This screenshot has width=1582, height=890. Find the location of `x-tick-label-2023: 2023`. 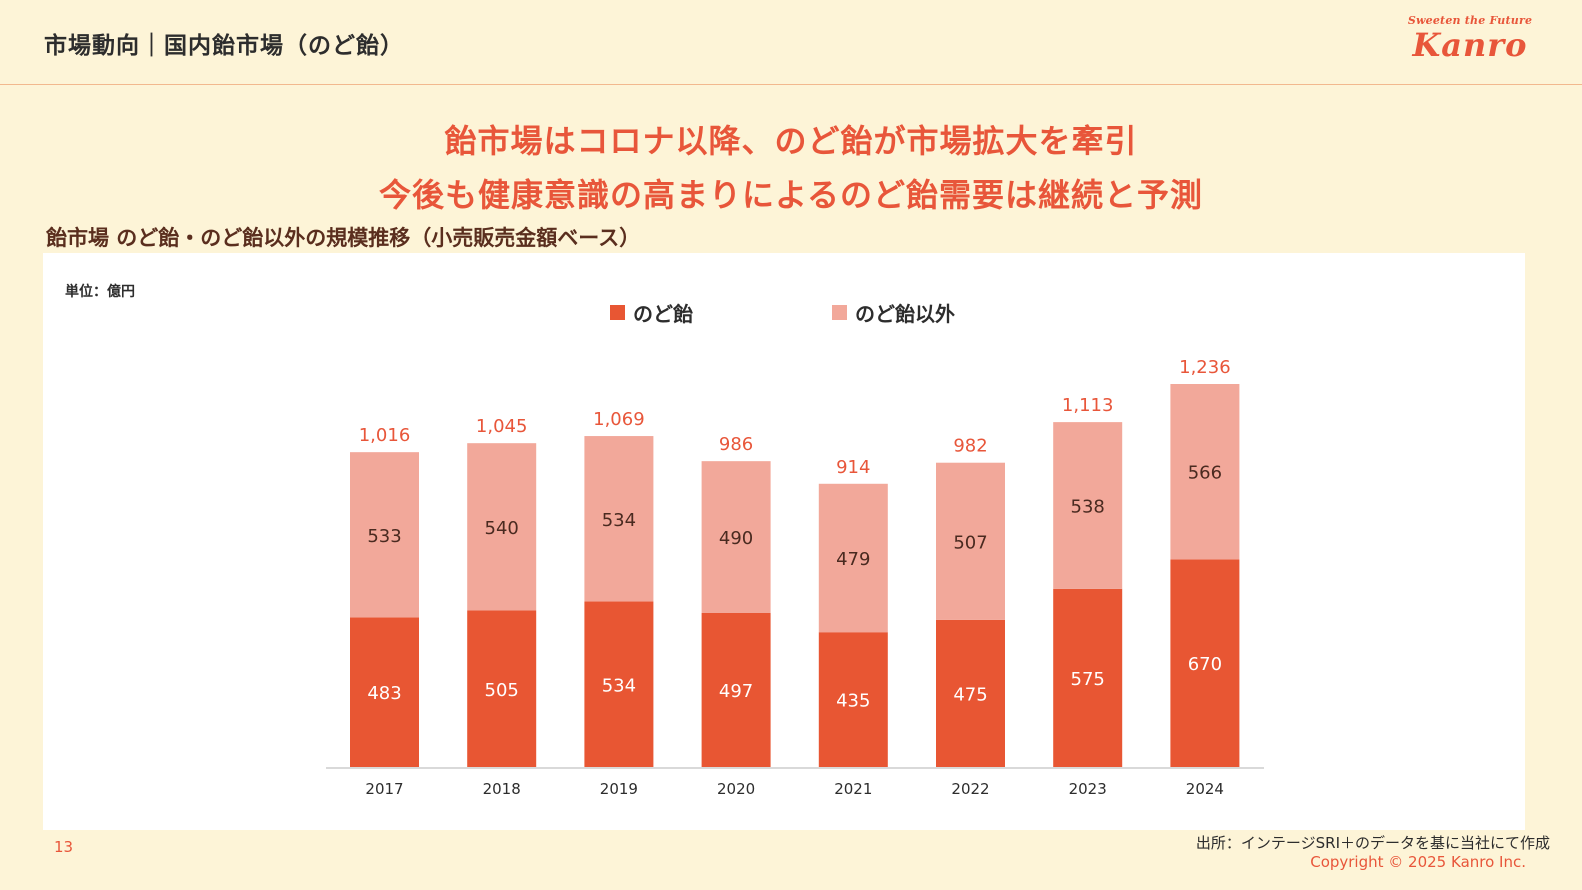

x-tick-label-2023: 2023 is located at coordinates (1088, 789).